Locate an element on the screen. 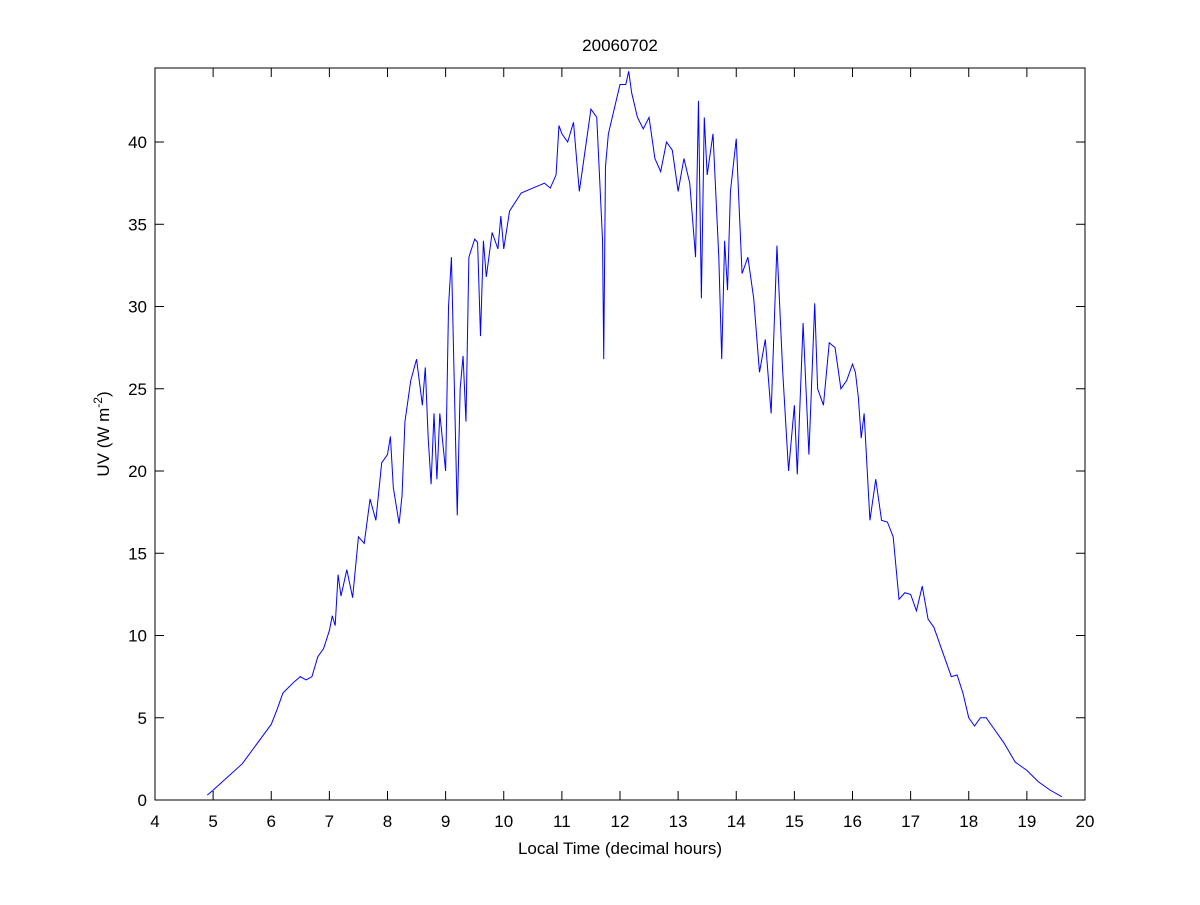  y-tick-label: 0 is located at coordinates (142, 800).